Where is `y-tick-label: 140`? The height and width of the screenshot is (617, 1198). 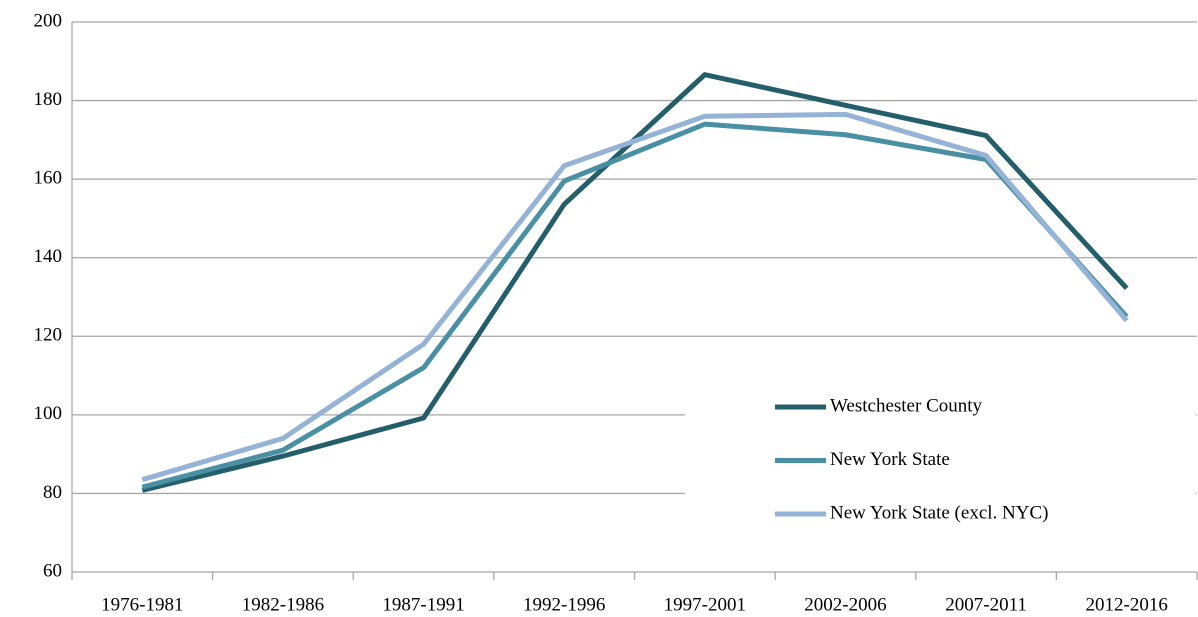 y-tick-label: 140 is located at coordinates (48, 256).